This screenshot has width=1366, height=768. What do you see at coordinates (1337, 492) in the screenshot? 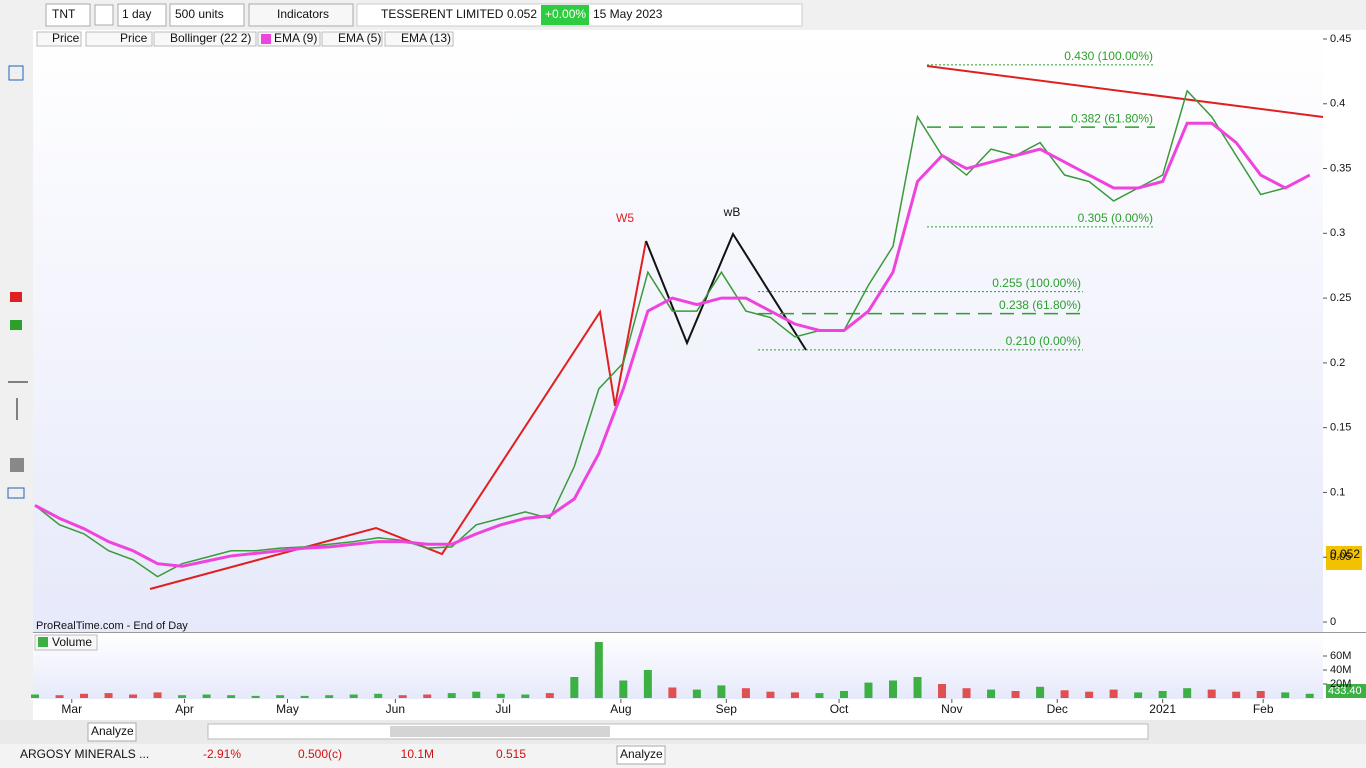
I see `y-tick-label: 0.1` at bounding box center [1337, 492].